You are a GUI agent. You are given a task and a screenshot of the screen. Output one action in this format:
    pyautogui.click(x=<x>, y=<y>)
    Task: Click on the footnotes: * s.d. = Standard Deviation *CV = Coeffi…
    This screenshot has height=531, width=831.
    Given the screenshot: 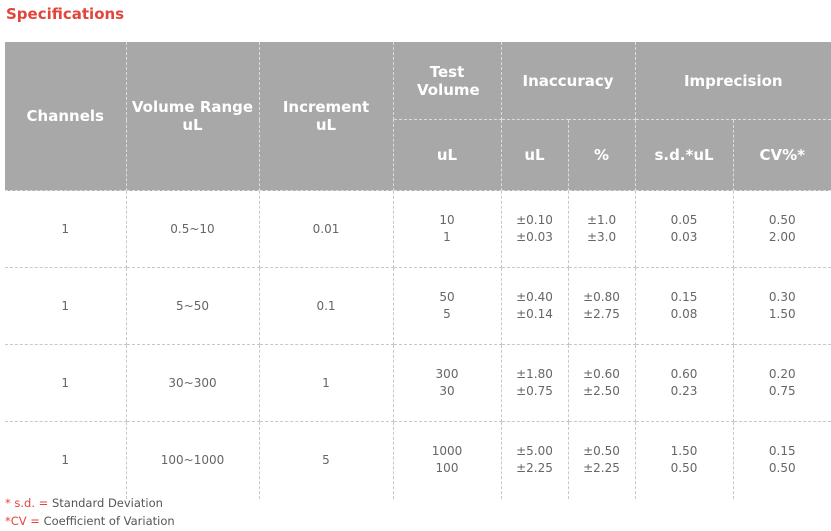 What is the action you would take?
    pyautogui.click(x=90, y=512)
    